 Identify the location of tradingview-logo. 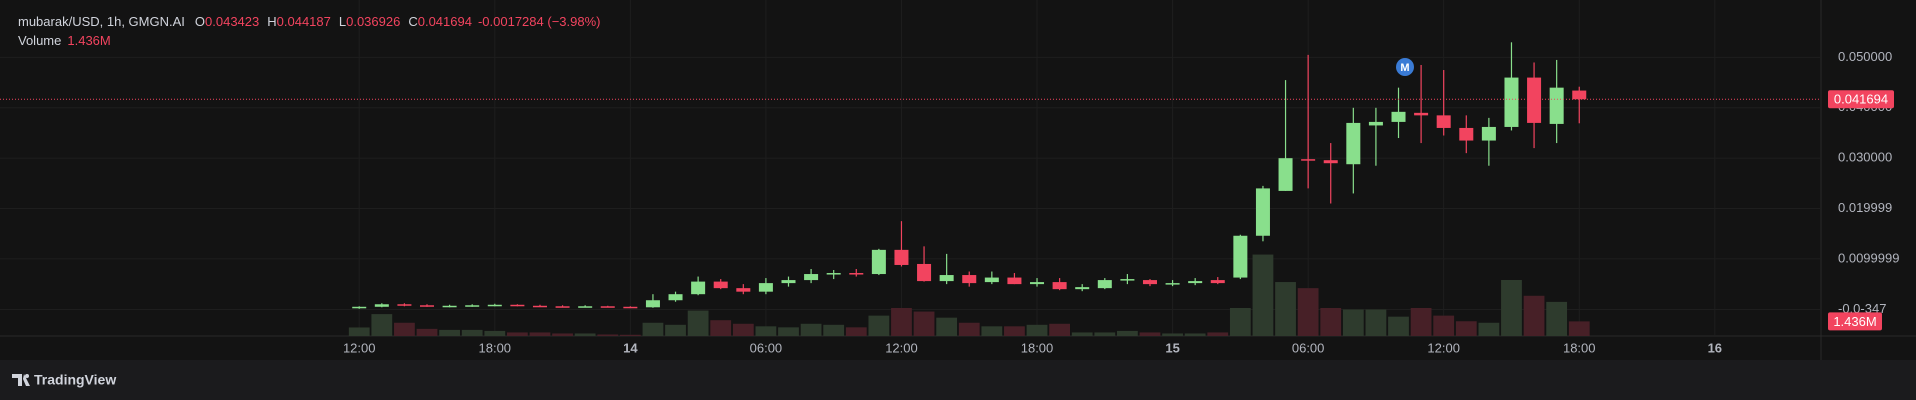
(21, 380).